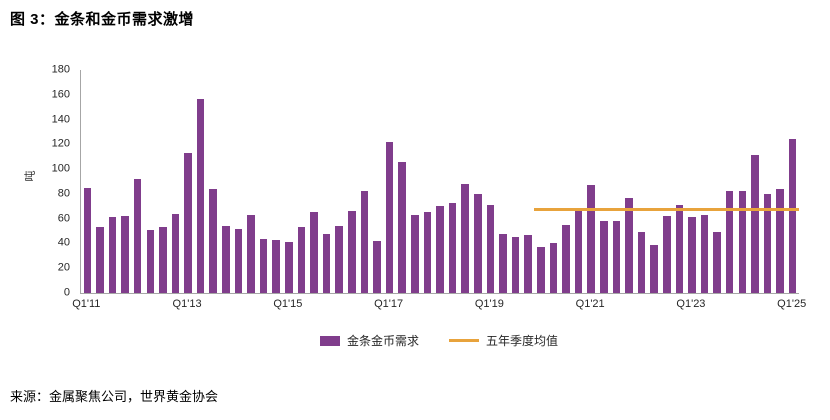 The width and height of the screenshot is (830, 420). I want to click on x-tick-label: Q1'23, so click(691, 304).